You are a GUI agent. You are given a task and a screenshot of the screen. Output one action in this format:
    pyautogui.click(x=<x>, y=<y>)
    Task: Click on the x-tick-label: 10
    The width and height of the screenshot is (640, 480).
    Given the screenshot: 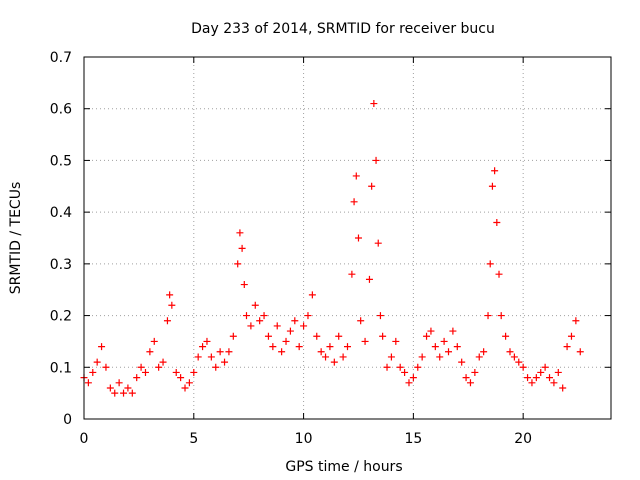 What is the action you would take?
    pyautogui.click(x=304, y=439)
    